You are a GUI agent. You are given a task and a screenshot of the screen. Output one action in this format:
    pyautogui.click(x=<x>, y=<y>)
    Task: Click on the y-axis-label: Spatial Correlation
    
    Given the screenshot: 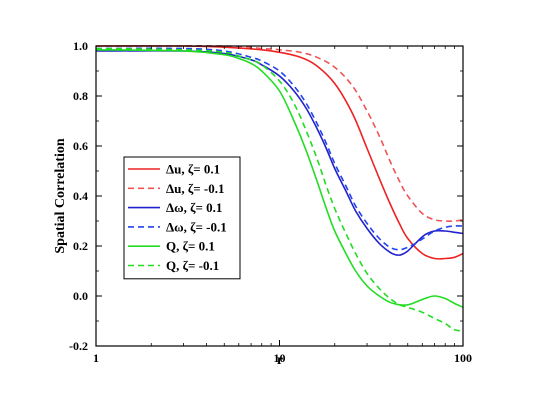 What is the action you would take?
    pyautogui.click(x=60, y=195)
    